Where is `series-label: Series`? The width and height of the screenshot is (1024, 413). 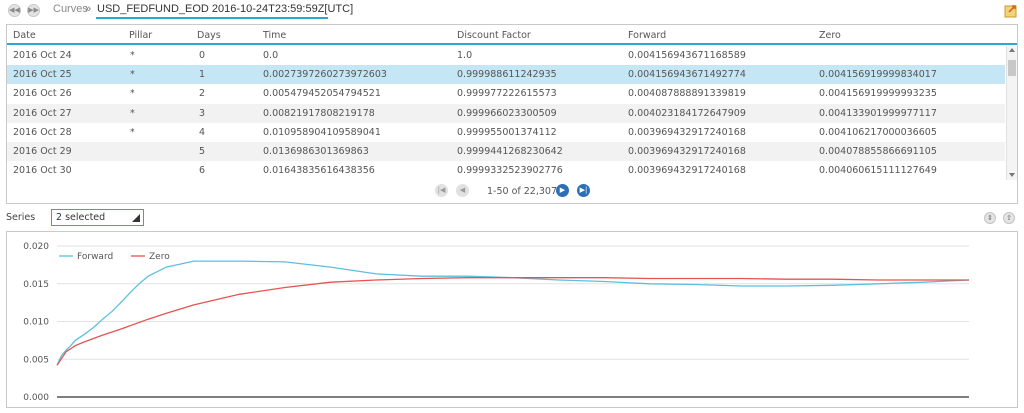
series-label: Series is located at coordinates (21, 217).